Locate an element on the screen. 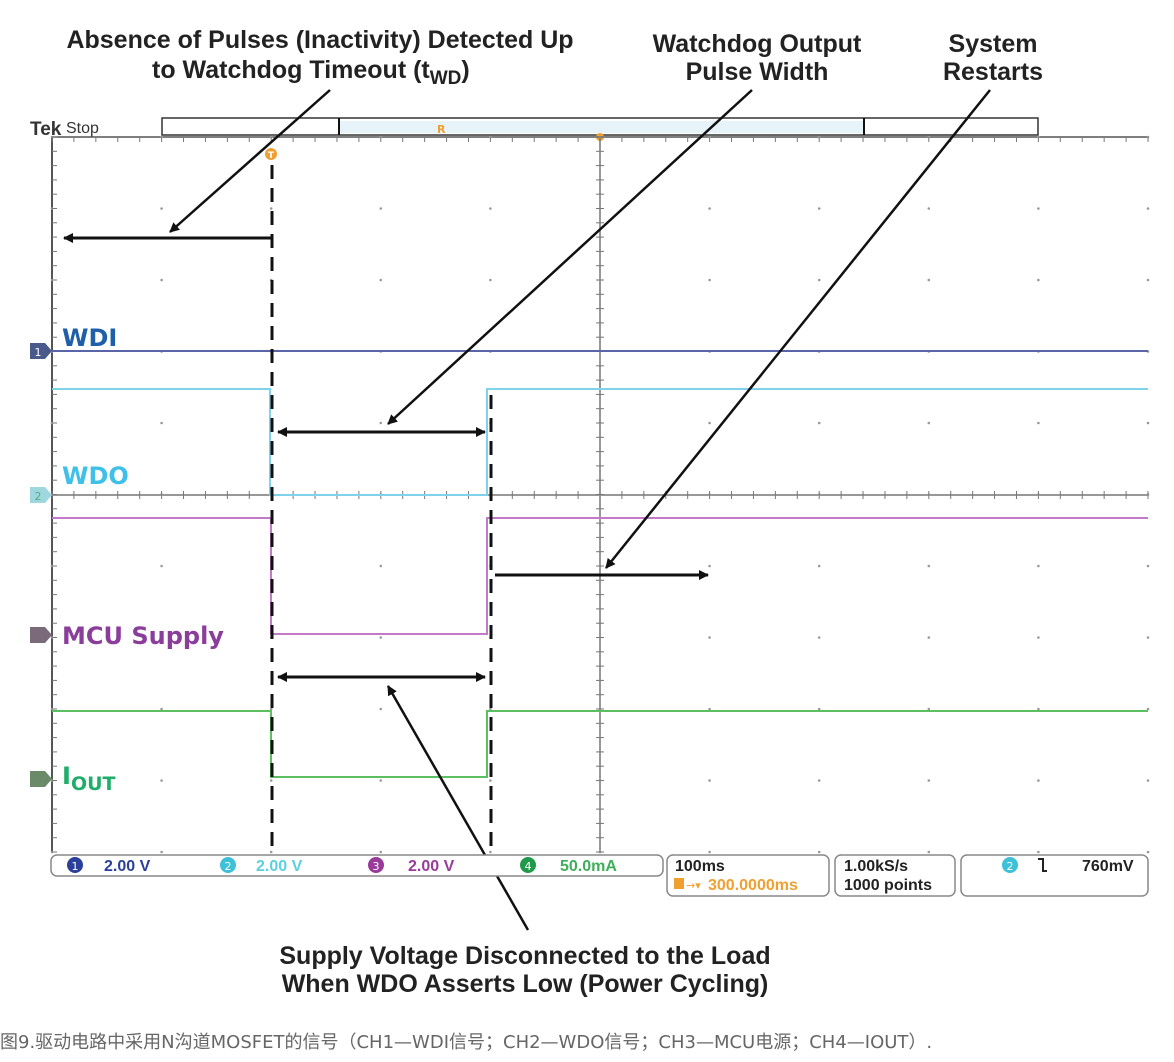 The width and height of the screenshot is (1174, 1062). svg-text: 1000 points is located at coordinates (888, 885).